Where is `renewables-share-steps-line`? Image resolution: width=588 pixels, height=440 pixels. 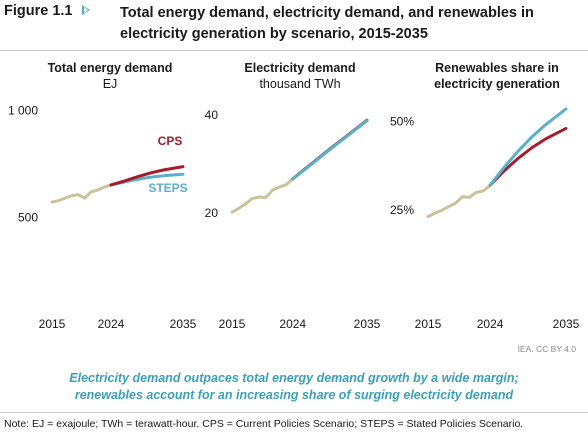
renewables-share-steps-line is located at coordinates (528, 147).